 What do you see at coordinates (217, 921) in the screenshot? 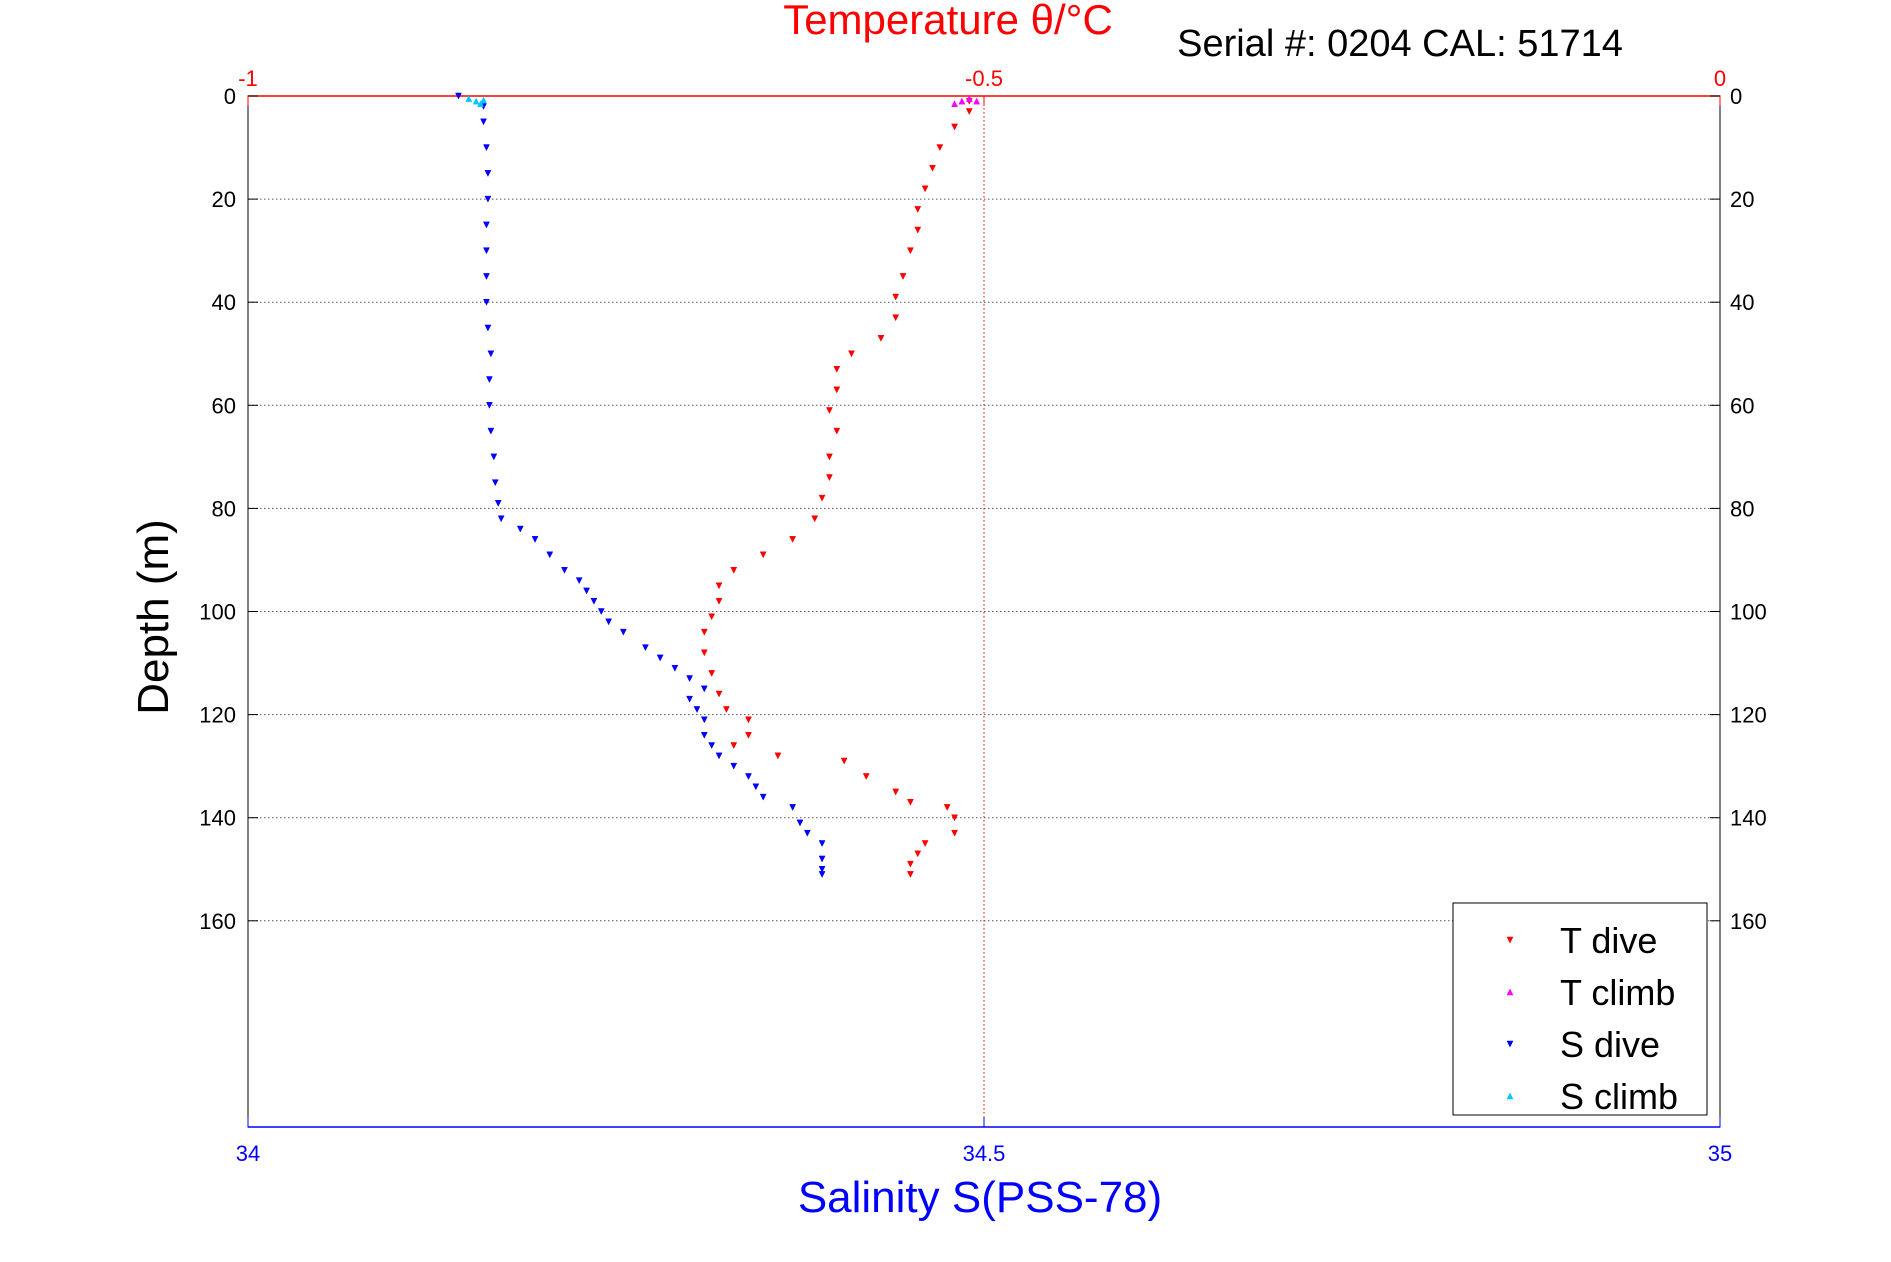
I see `y-tick-label: 160` at bounding box center [217, 921].